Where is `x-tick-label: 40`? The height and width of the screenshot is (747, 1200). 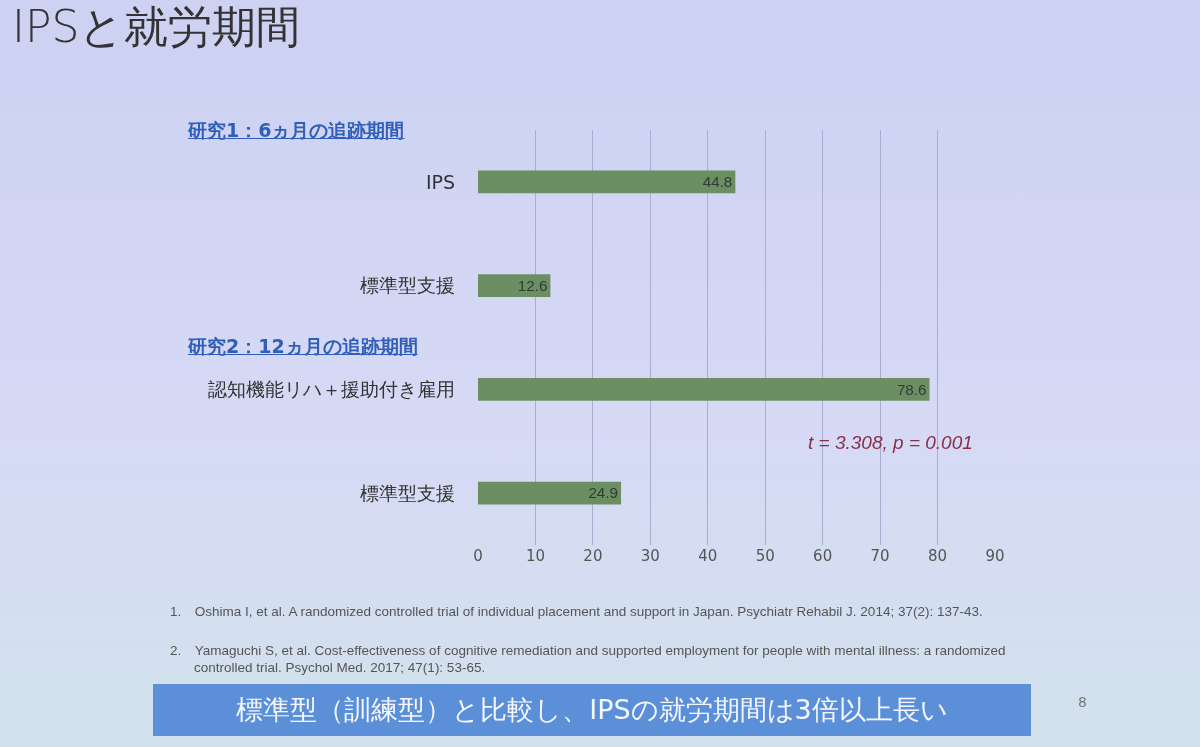
x-tick-label: 40 is located at coordinates (708, 556).